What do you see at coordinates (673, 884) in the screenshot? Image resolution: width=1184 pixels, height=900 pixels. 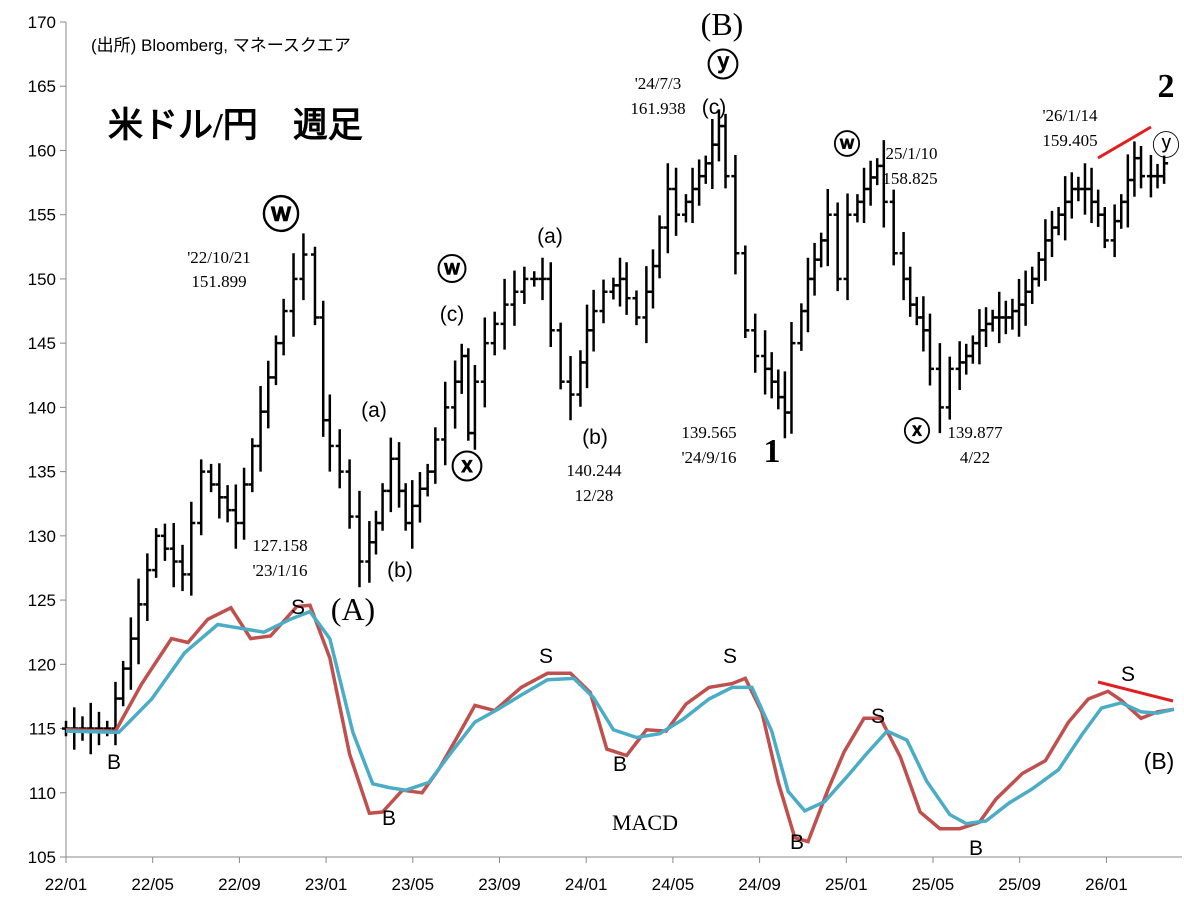 I see `x-tick-label: 24/05` at bounding box center [673, 884].